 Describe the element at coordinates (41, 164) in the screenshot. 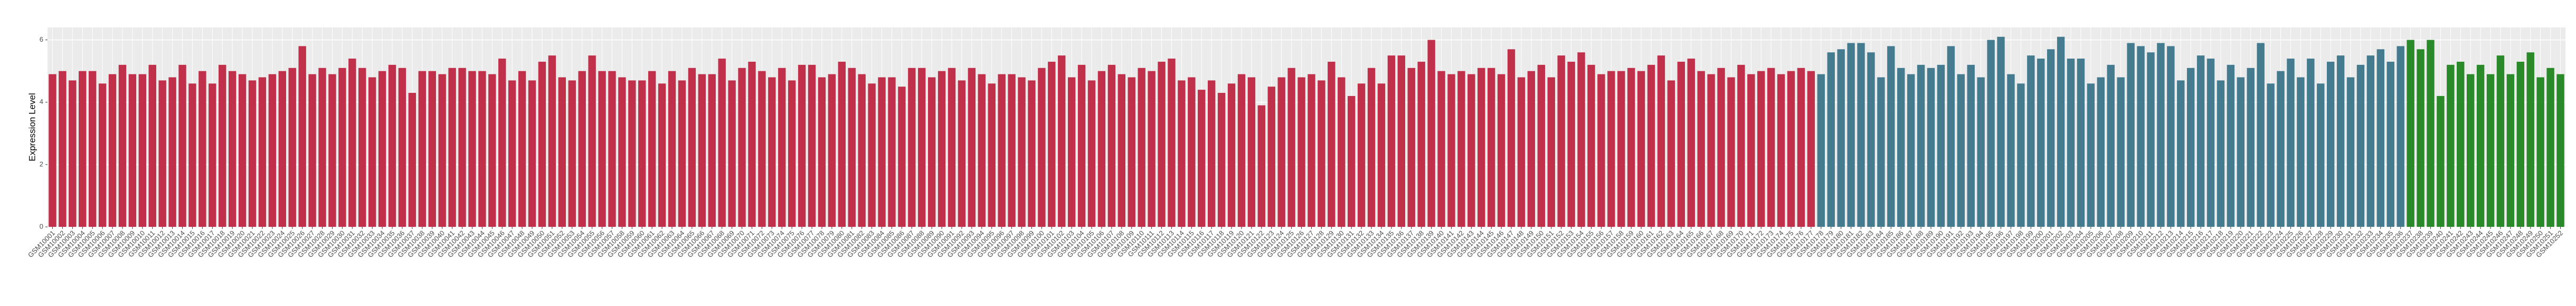

I see `y-tick-label: 2` at that location.